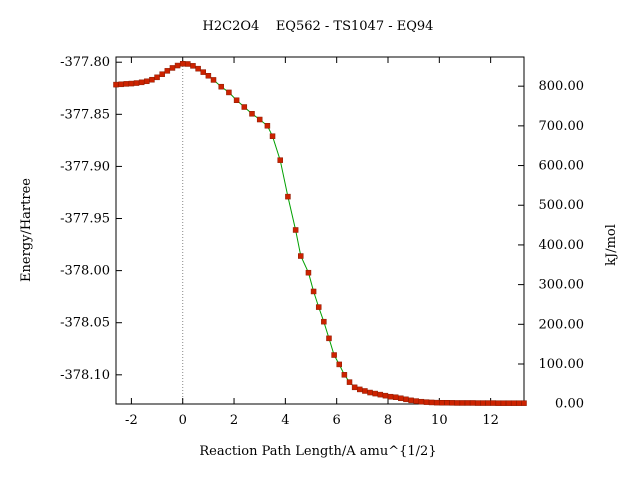  What do you see at coordinates (439, 420) in the screenshot?
I see `x-tick-label: 10` at bounding box center [439, 420].